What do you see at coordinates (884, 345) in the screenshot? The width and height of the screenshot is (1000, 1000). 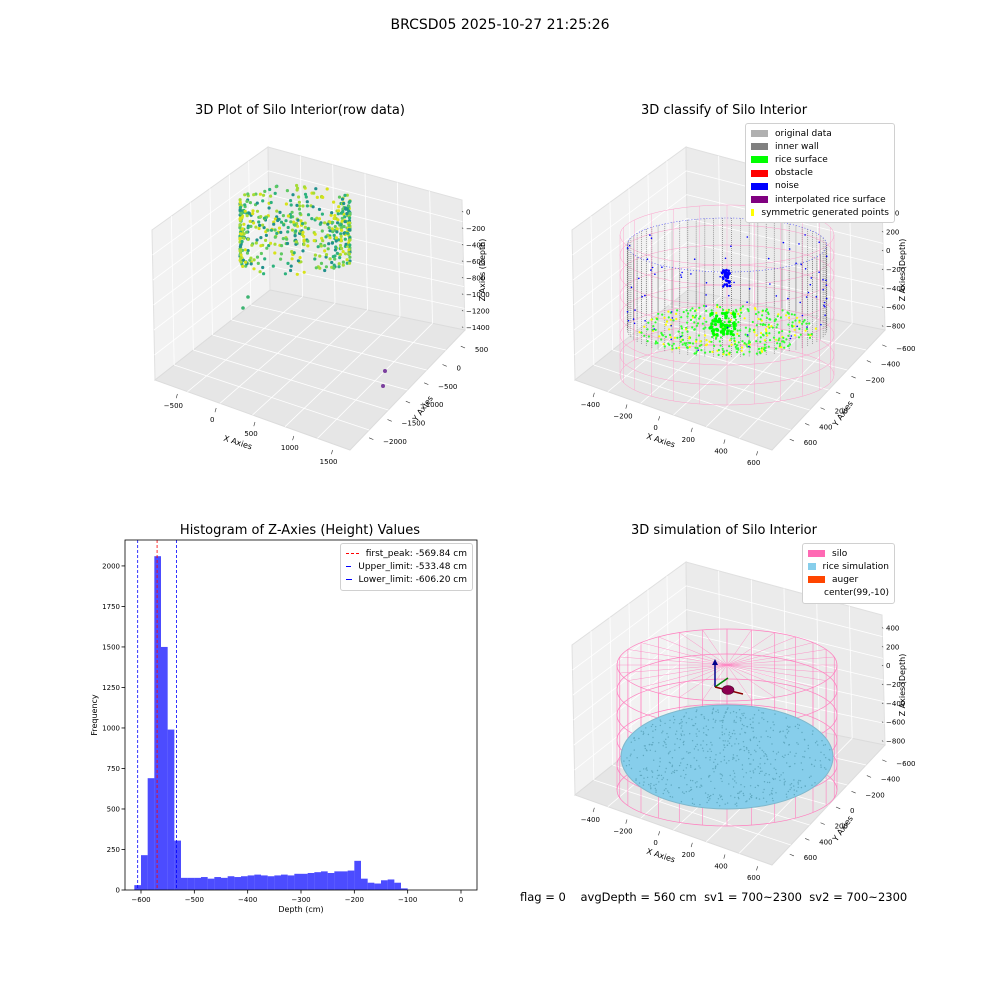 I see `classify-y-tick` at bounding box center [884, 345].